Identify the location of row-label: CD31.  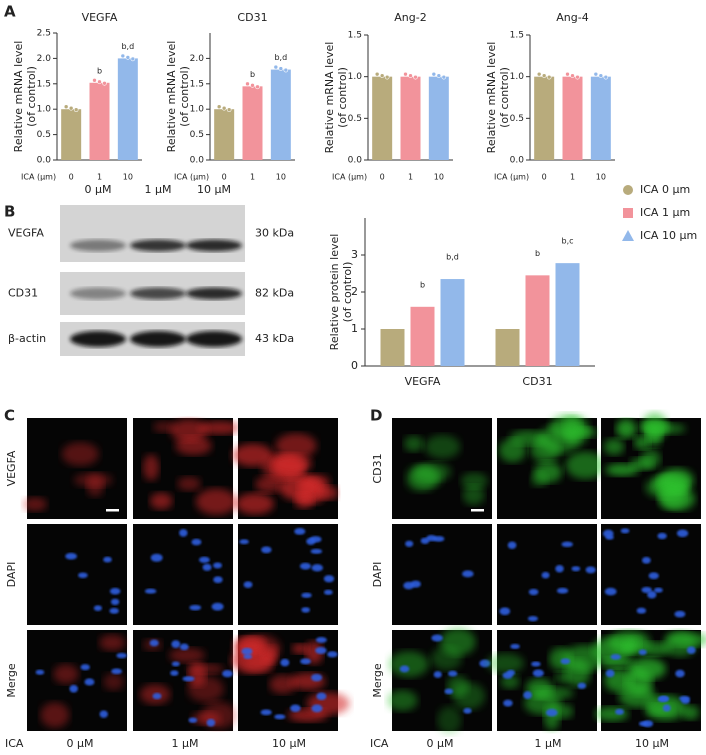
(377, 468).